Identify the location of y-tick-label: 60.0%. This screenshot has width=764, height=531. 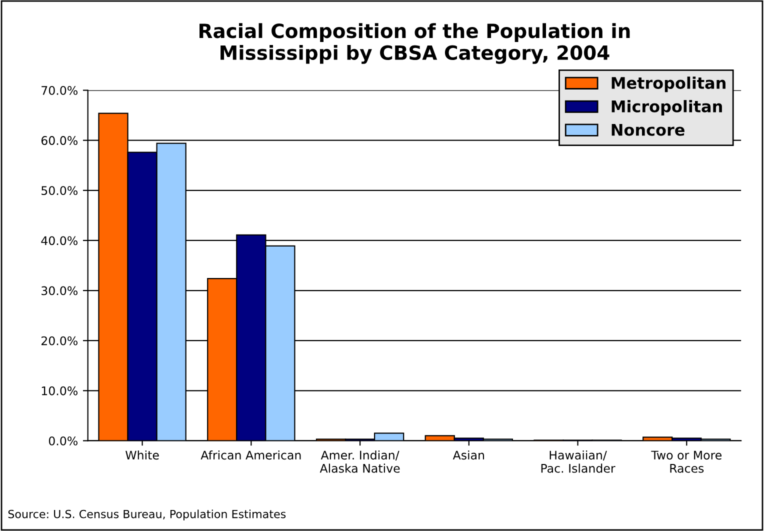
(59, 140).